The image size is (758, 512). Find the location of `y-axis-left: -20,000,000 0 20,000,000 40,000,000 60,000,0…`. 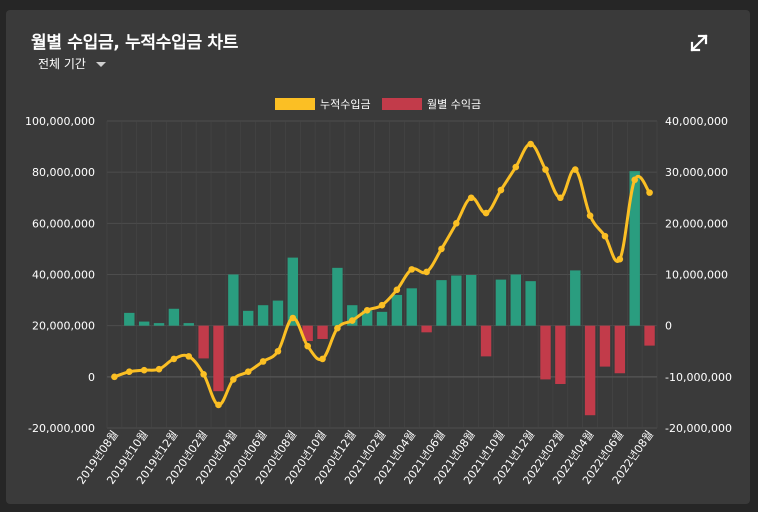

y-axis-left: -20,000,000 0 20,000,000 40,000,000 60,000,0… is located at coordinates (60, 275).